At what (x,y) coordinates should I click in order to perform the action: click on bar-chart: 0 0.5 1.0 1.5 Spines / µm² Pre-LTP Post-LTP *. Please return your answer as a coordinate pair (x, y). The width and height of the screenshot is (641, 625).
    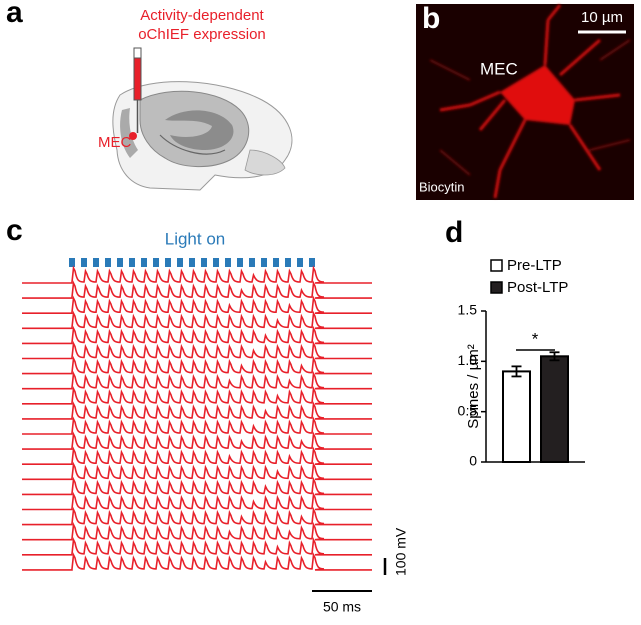
    Looking at the image, I should click on (521, 363).